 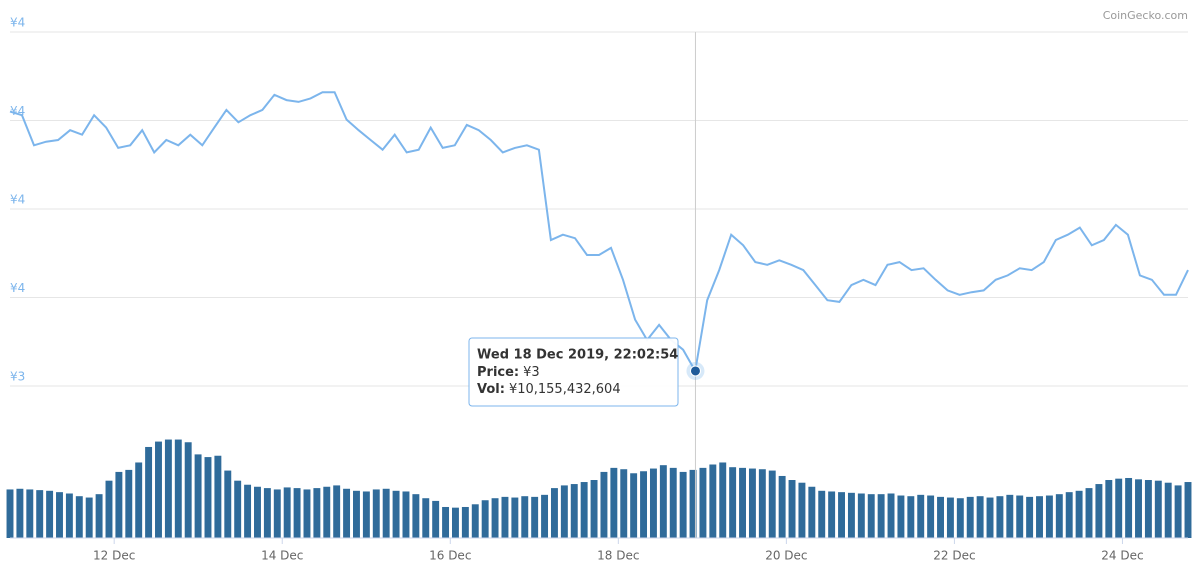 What do you see at coordinates (531, 372) in the screenshot?
I see `price-value: ¥3` at bounding box center [531, 372].